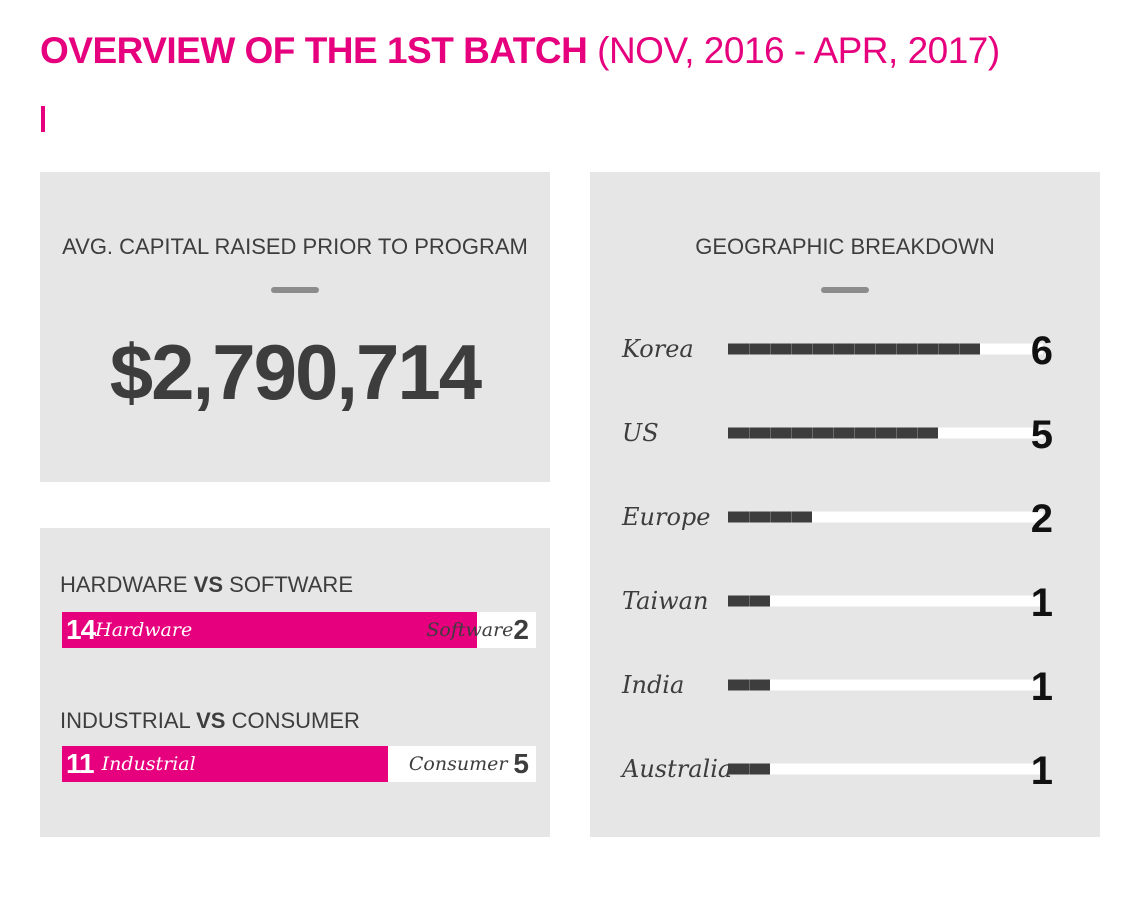 The image size is (1143, 897). Describe the element at coordinates (885, 601) in the screenshot. I see `geo-track-taiwan` at that location.